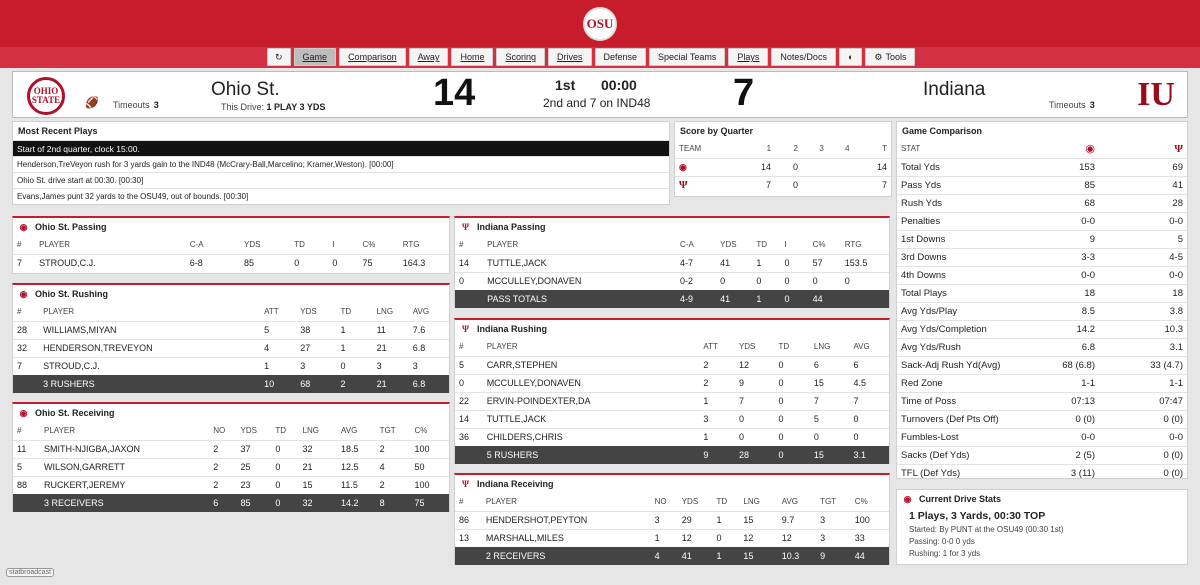  I want to click on home-timeouts-value: 3, so click(1092, 105).